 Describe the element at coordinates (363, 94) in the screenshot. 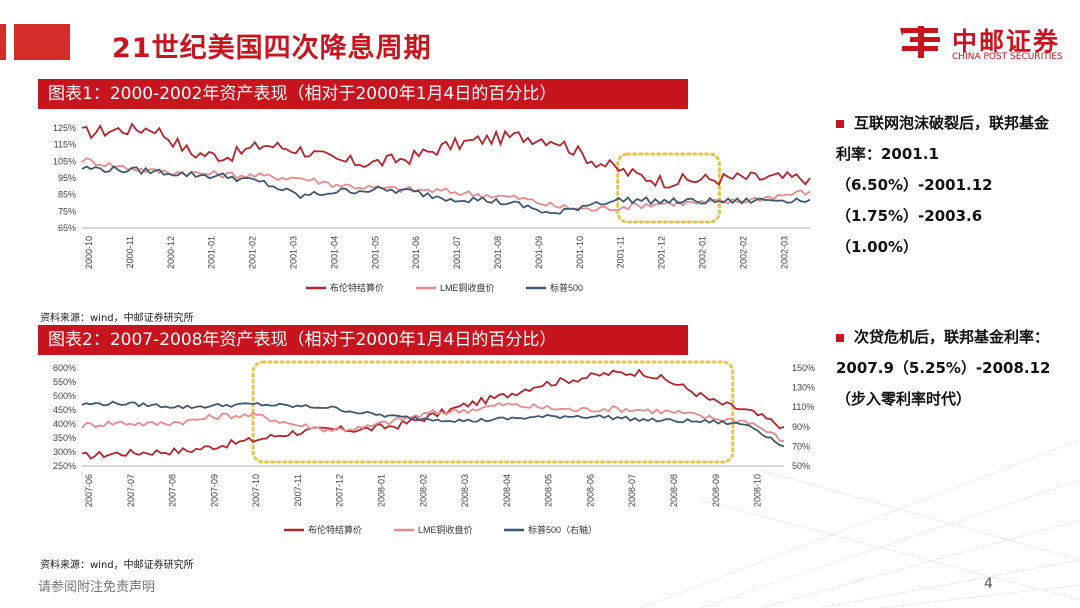

I see `chart1-title: 图表1：2000-2002年资产表现（相对于2000年1月4日的百分比）` at that location.